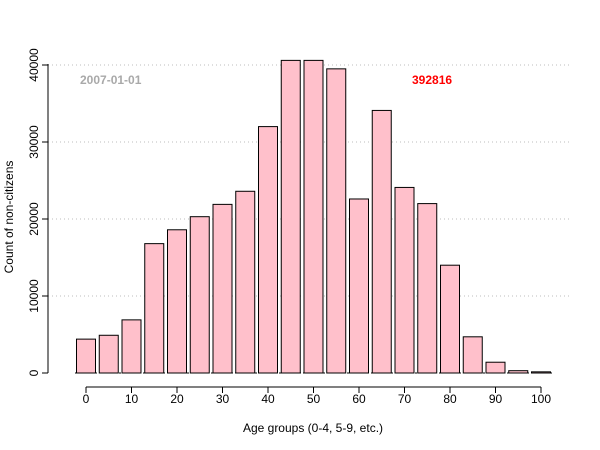 This screenshot has height=450, width=600. I want to click on y-tick-label: 40000, so click(34, 65).